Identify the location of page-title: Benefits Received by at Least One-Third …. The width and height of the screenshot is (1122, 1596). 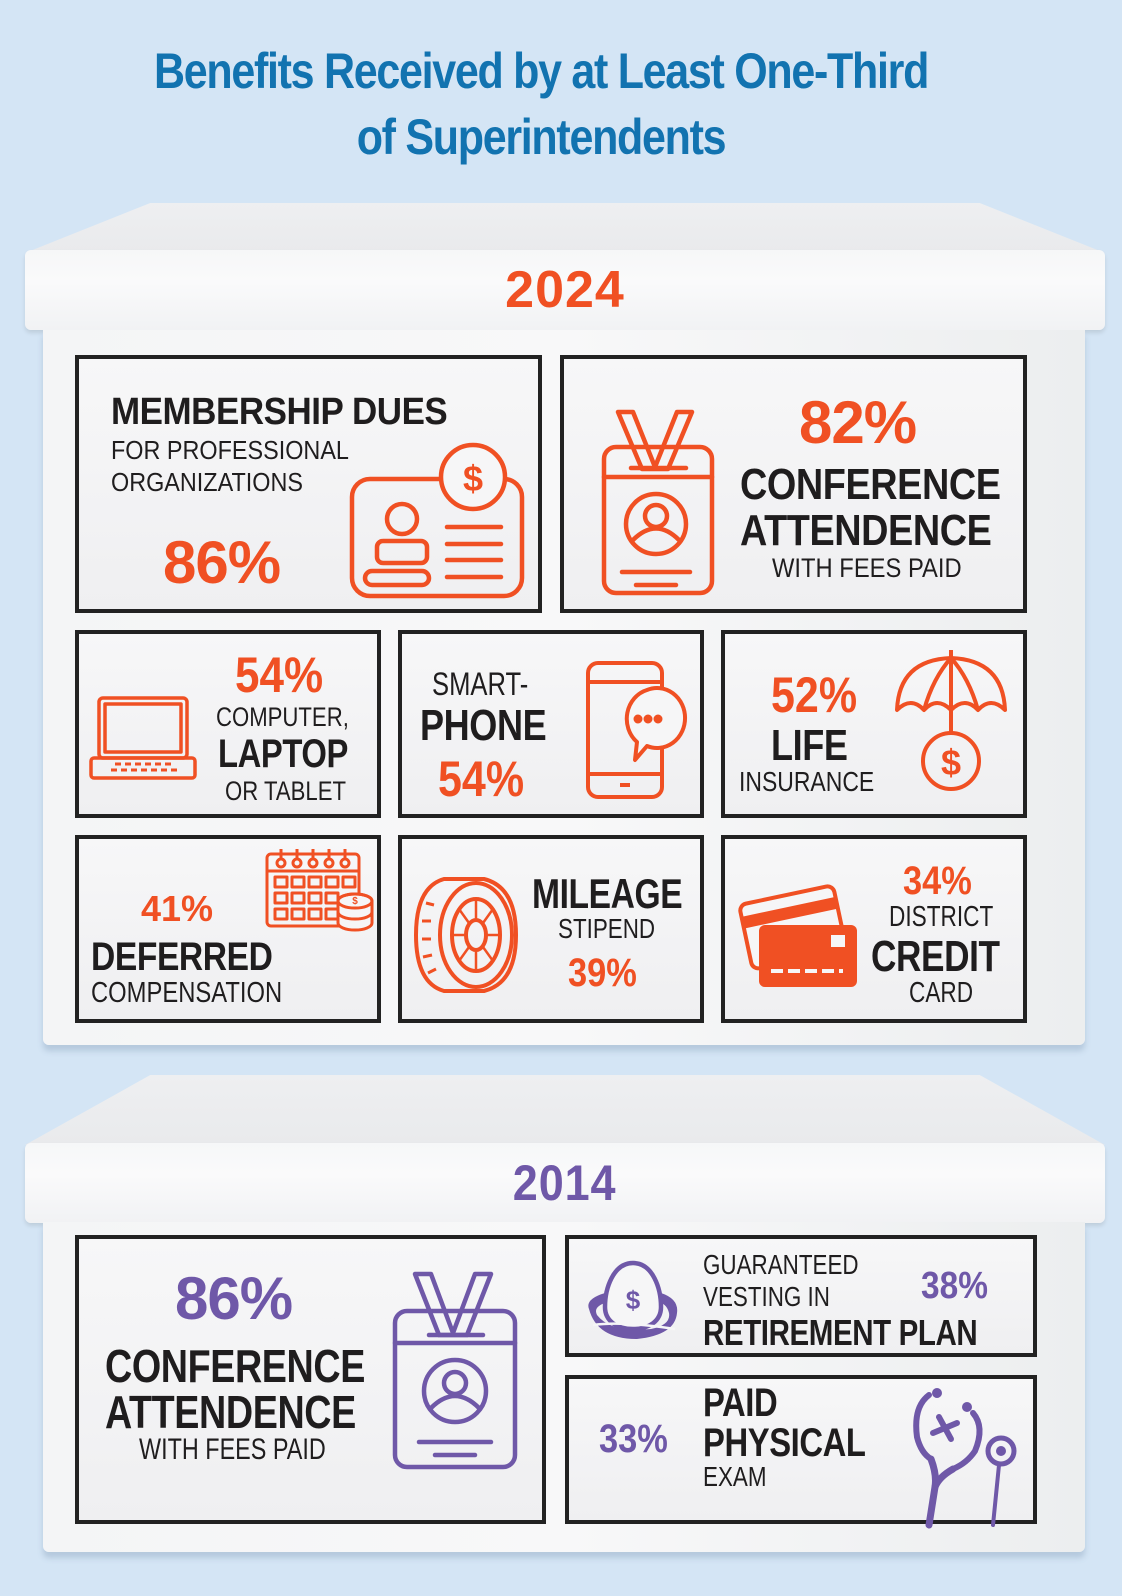
(541, 104).